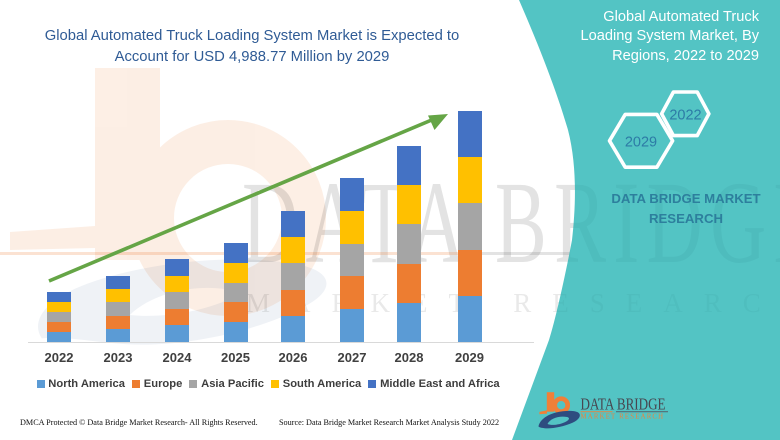 The image size is (780, 440). Describe the element at coordinates (685, 115) in the screenshot. I see `svg-text: 2022` at that location.